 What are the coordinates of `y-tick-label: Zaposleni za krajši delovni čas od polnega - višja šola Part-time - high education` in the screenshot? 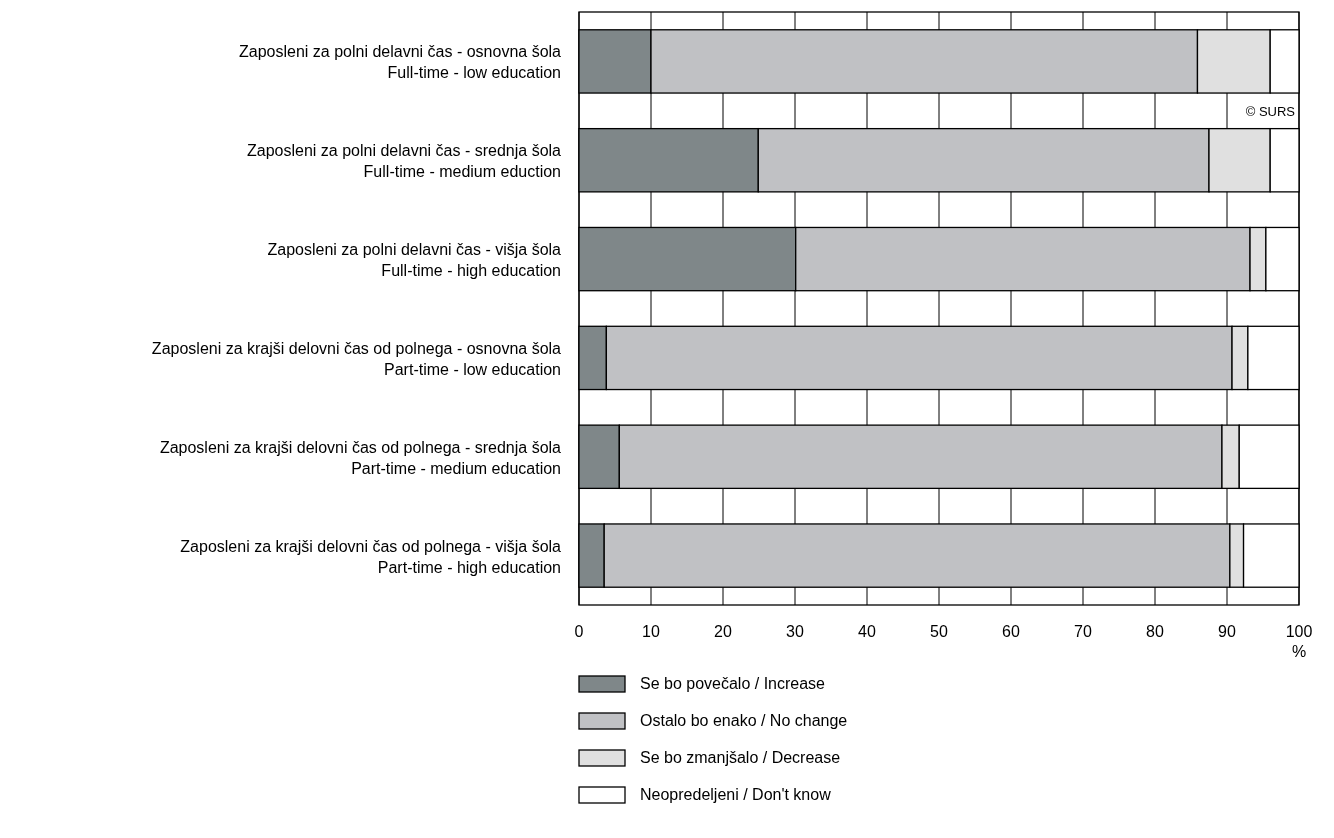 It's located at (371, 556).